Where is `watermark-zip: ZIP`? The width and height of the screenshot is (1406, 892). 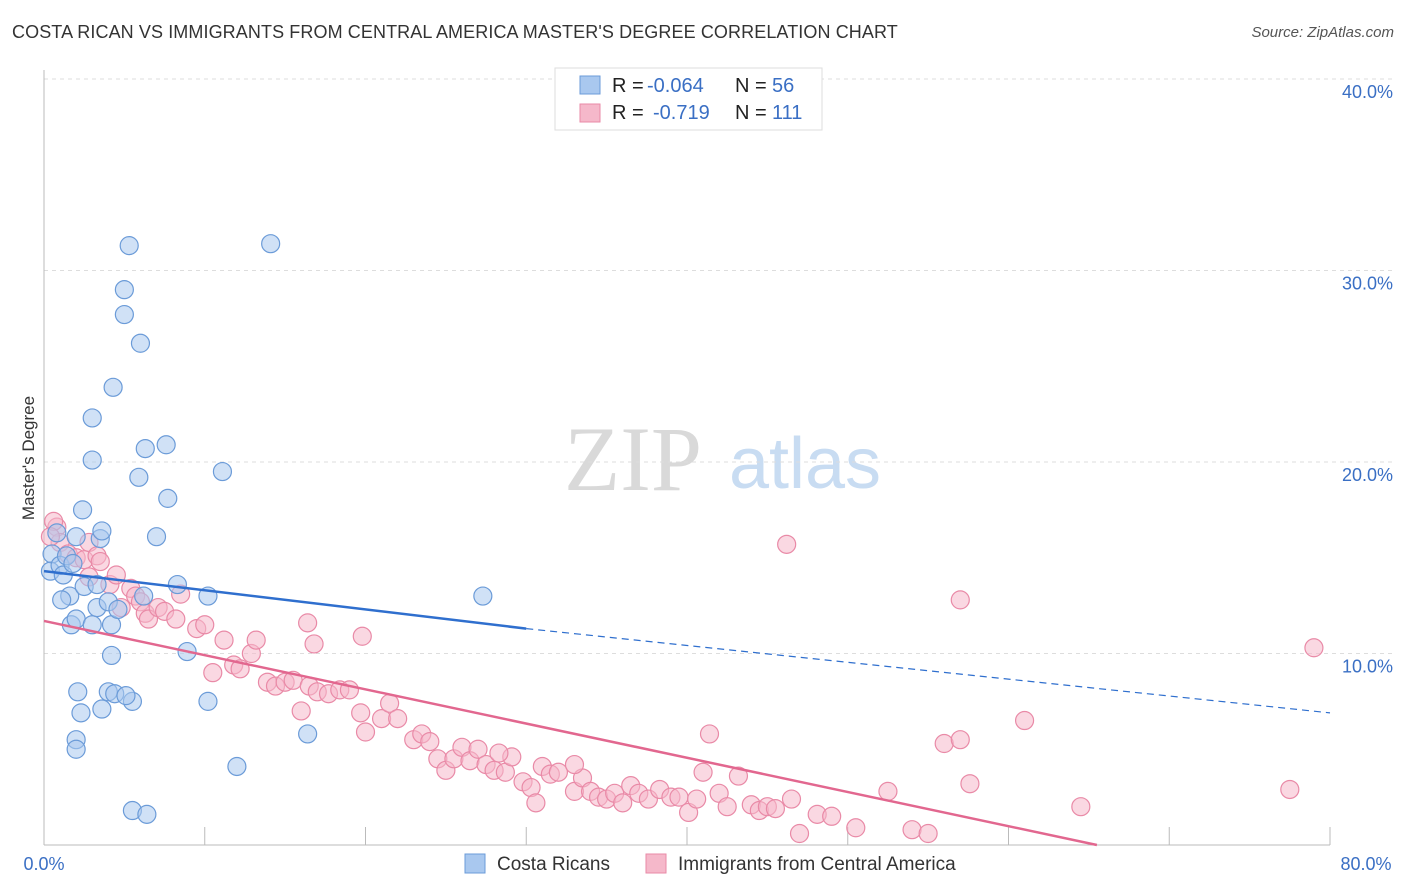 watermark-zip: ZIP is located at coordinates (633, 459).